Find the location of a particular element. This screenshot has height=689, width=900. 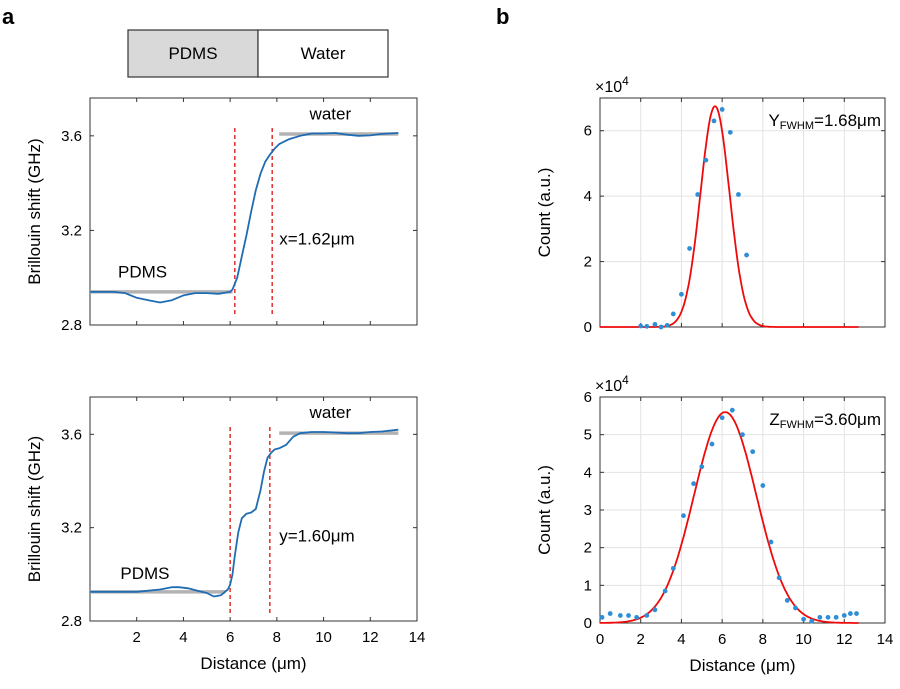

y-tick-label: 1 is located at coordinates (588, 585).